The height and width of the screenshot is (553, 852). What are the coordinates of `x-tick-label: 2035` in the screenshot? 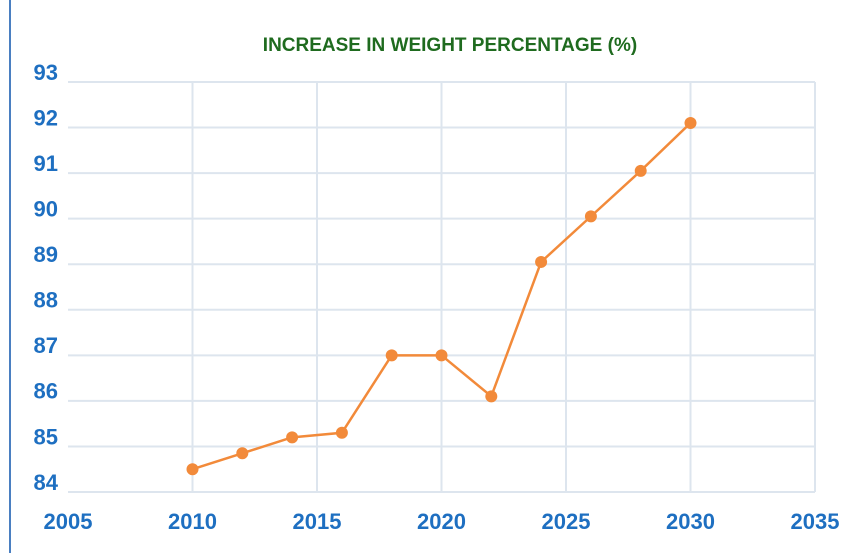 It's located at (815, 521).